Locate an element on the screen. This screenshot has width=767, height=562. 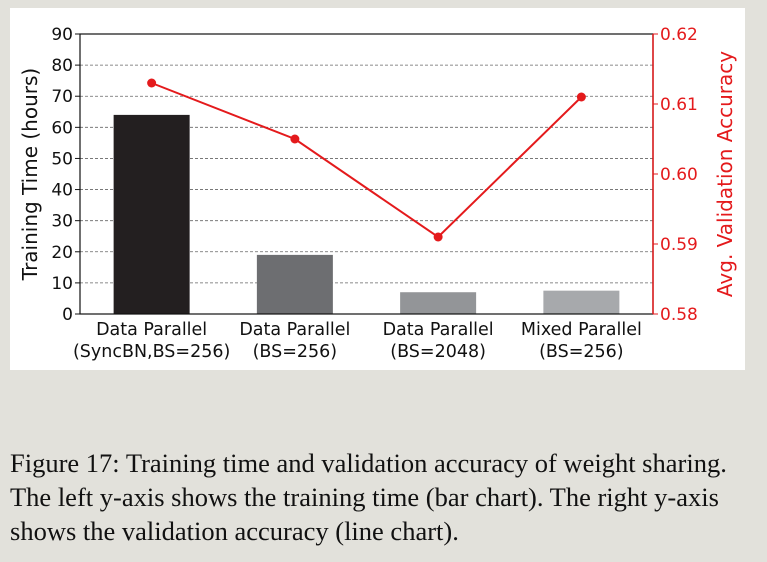
y2-tick-label: 0.59 is located at coordinates (679, 245).